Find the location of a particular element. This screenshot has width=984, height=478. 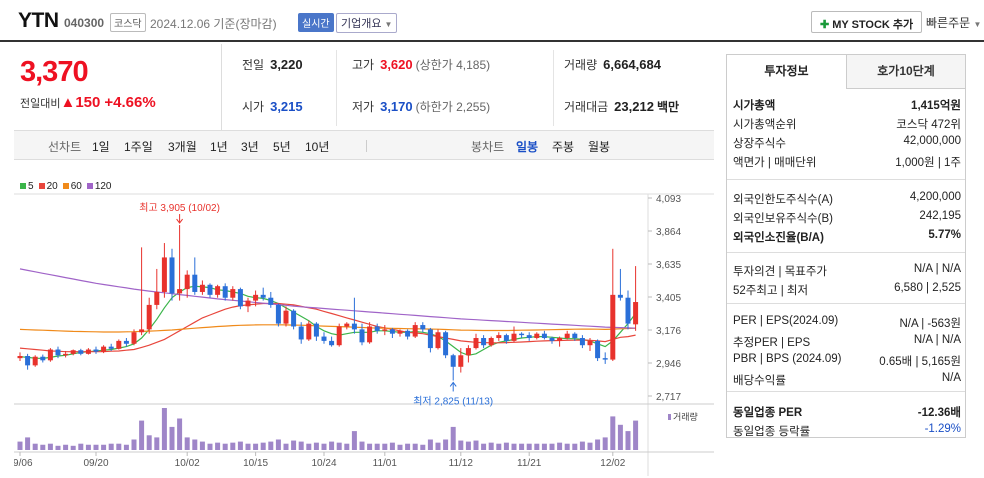

company-overview-dropdown: 기업개요 ▼ is located at coordinates (367, 23).